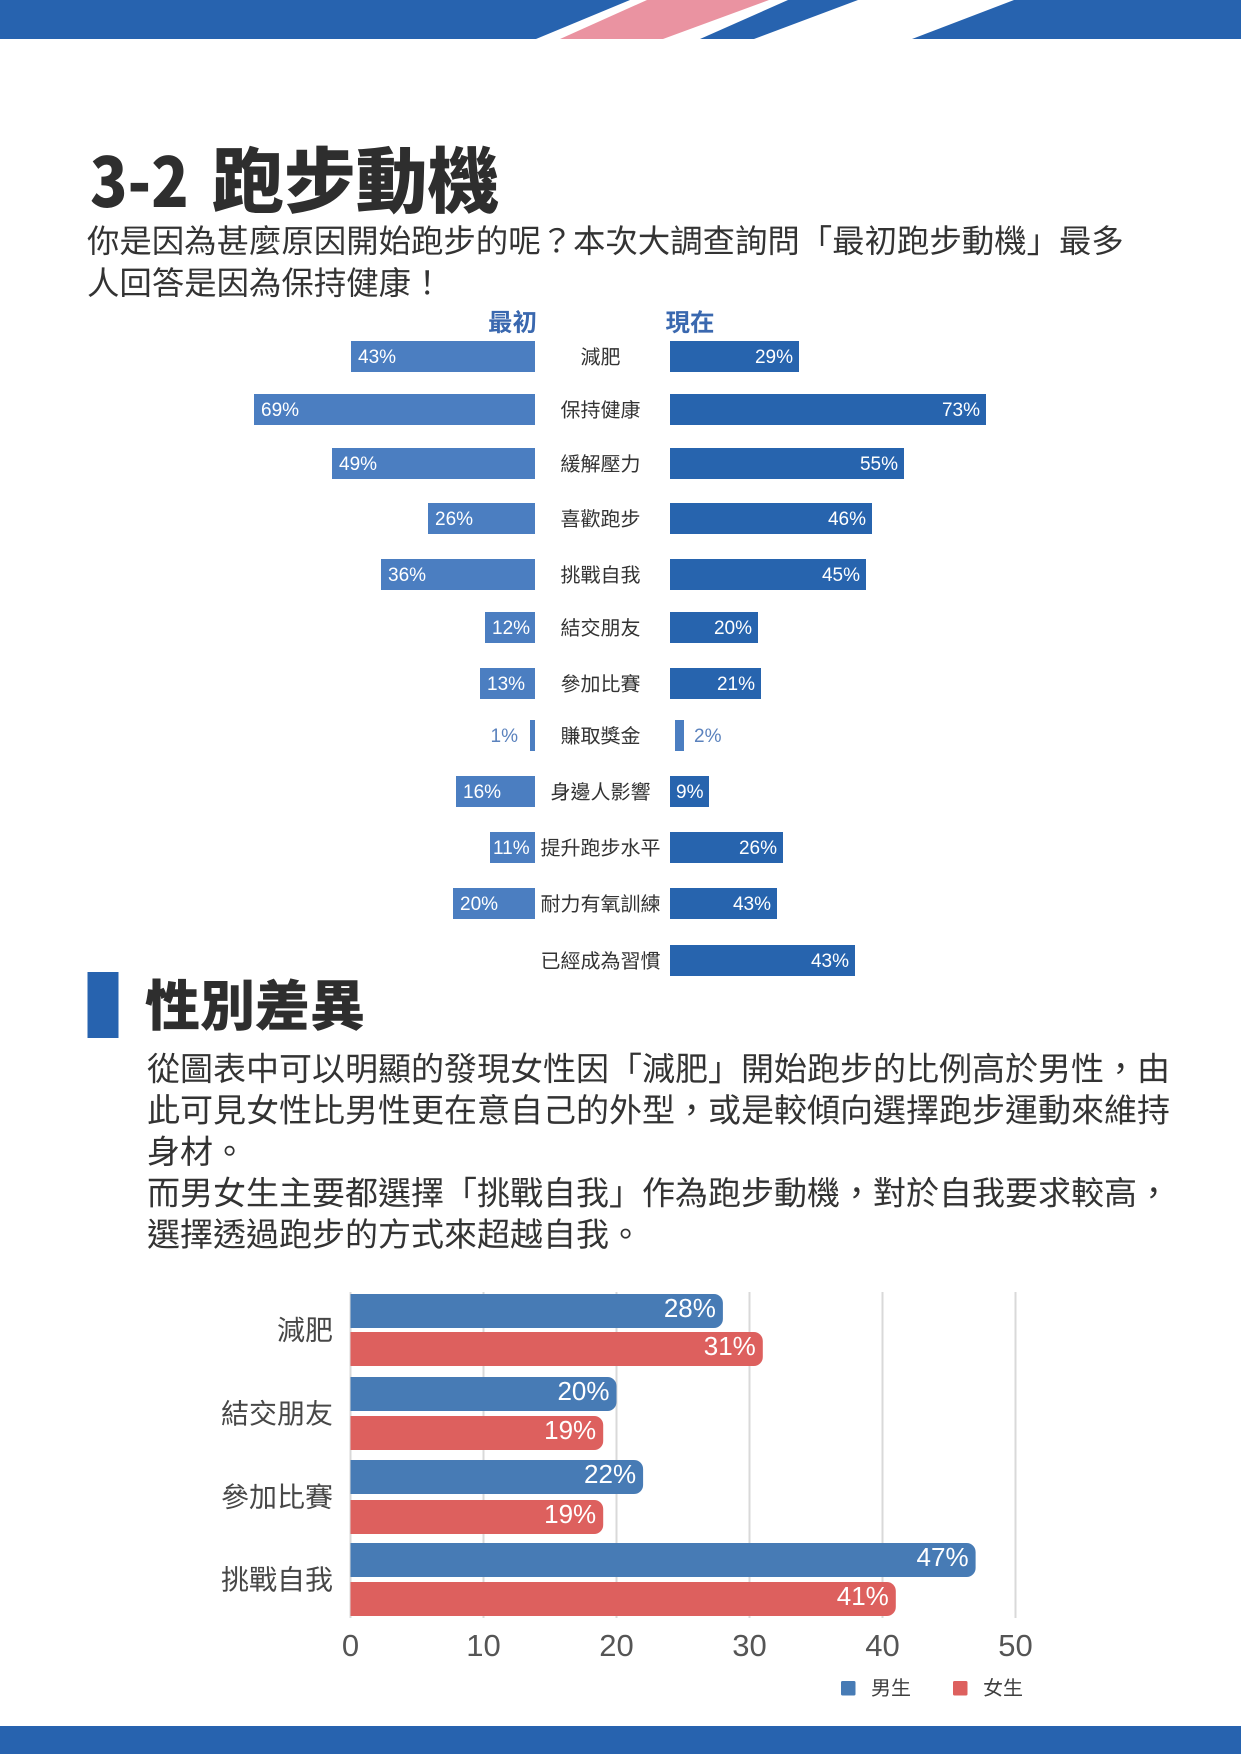 This screenshot has height=1754, width=1241. What do you see at coordinates (483, 1645) in the screenshot?
I see `svg-text: 10` at bounding box center [483, 1645].